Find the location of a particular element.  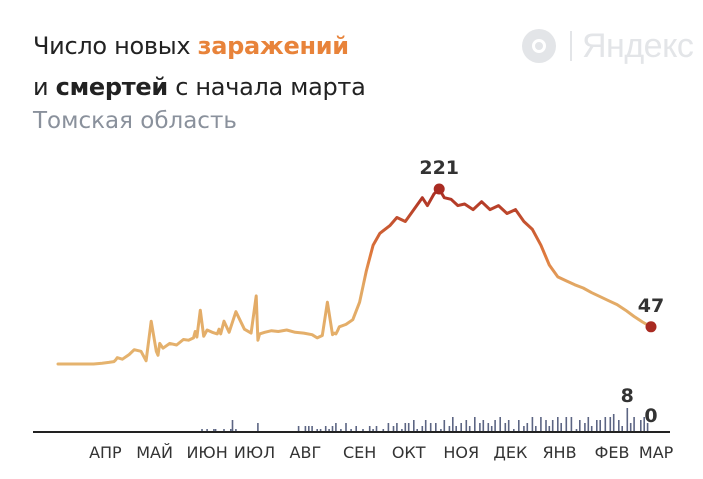

yandex-logo: Яндекс is located at coordinates (608, 46).